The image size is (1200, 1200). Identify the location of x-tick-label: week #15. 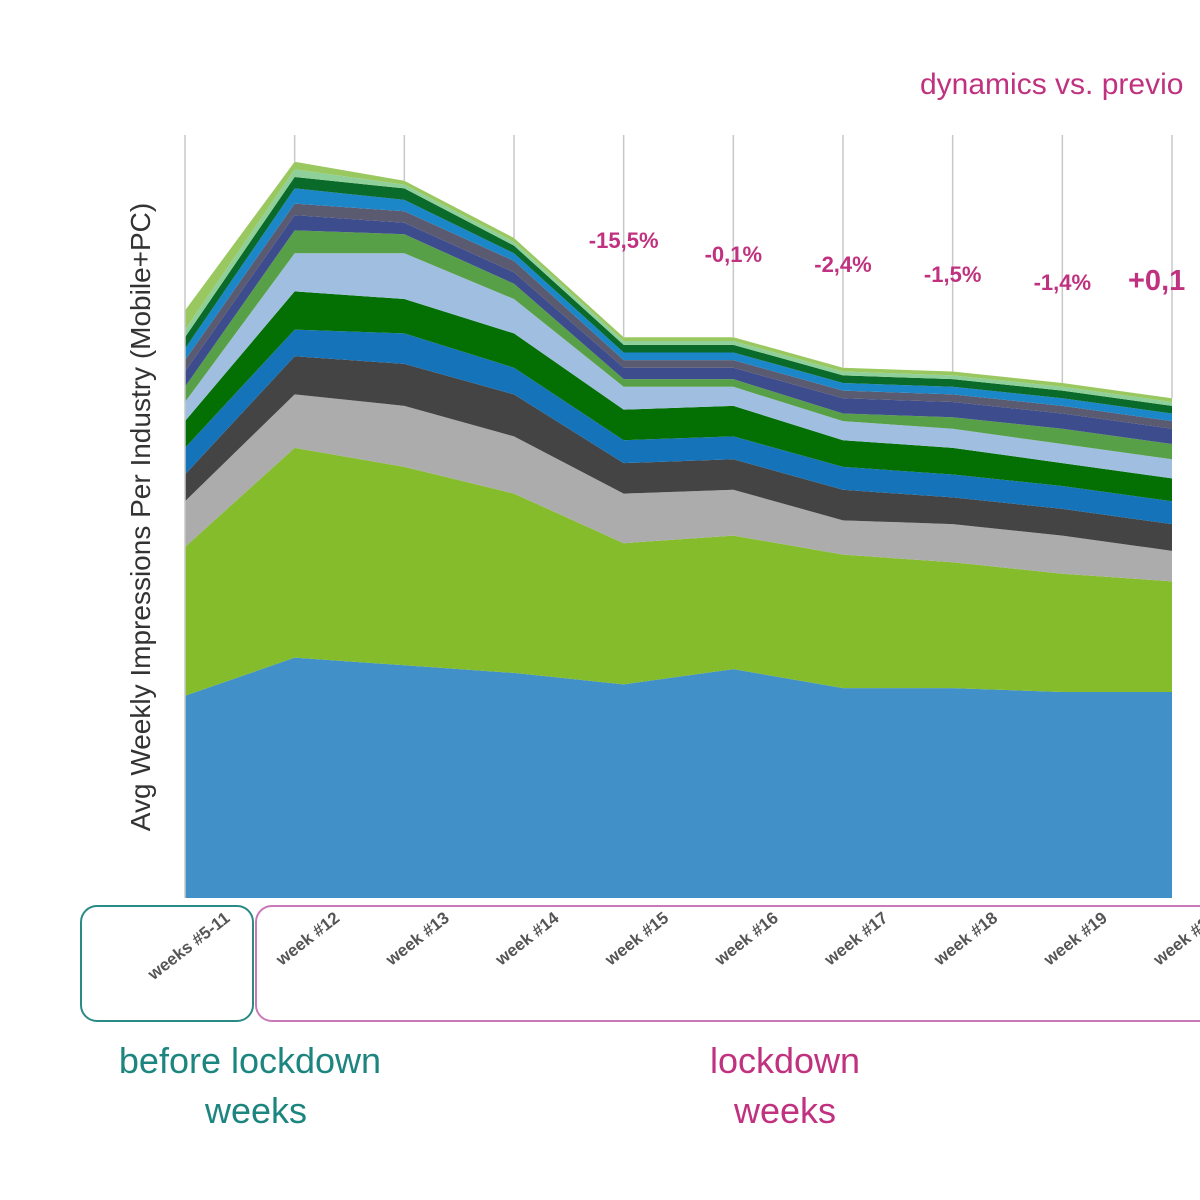
(636, 939).